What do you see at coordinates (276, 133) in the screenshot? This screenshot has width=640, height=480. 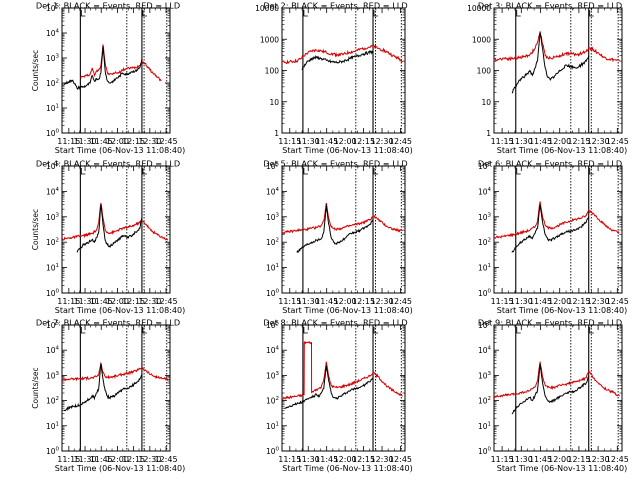 I see `y-tick-label: 1` at bounding box center [276, 133].